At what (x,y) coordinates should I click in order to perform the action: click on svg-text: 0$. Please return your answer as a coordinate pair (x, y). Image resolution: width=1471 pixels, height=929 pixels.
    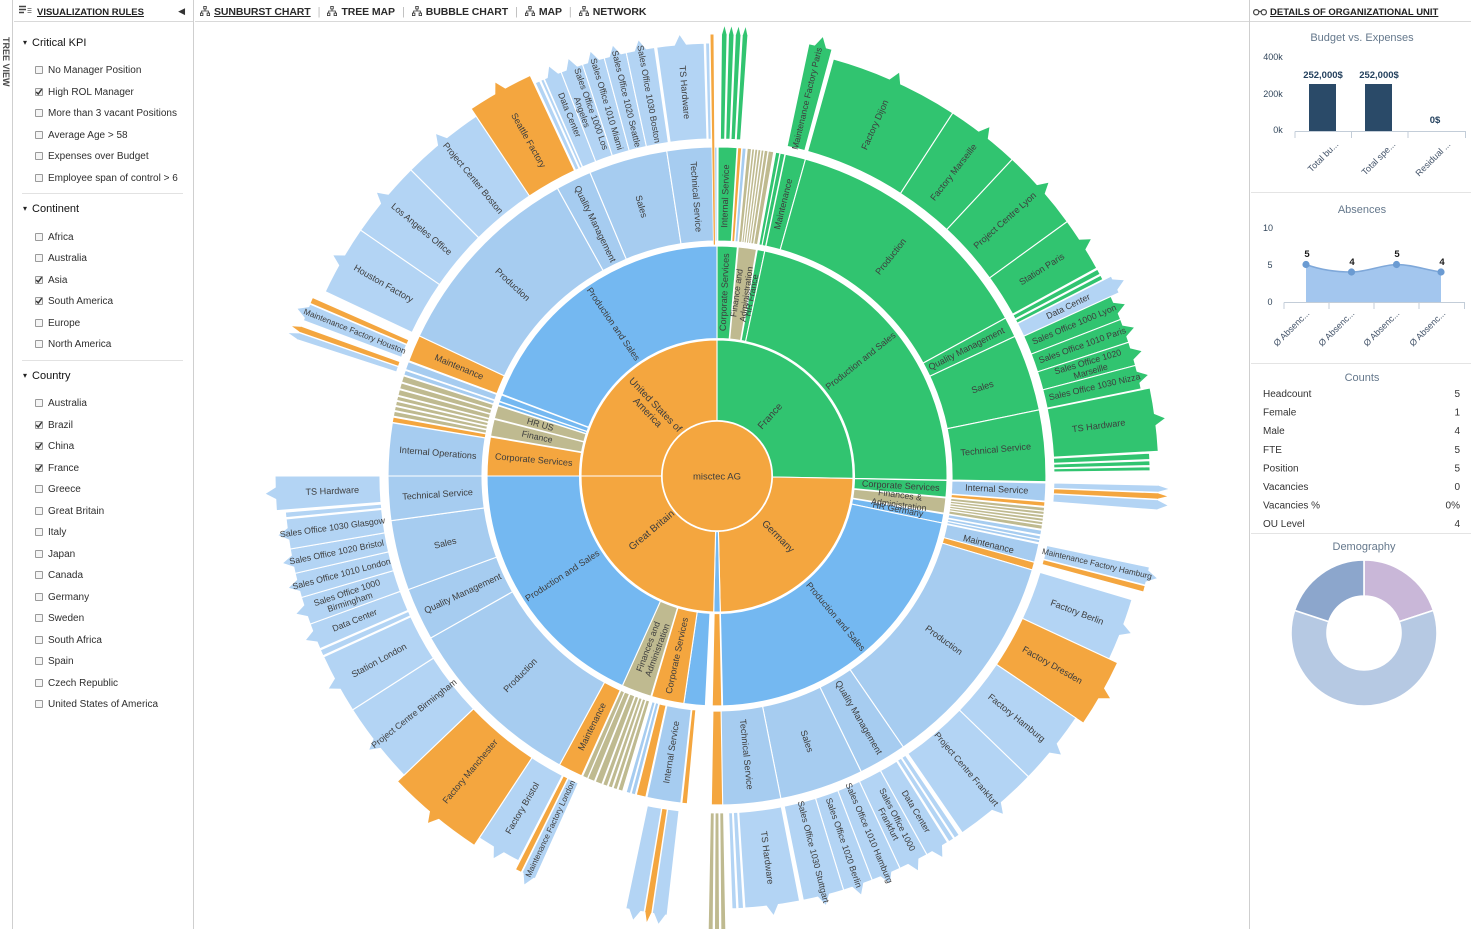
    Looking at the image, I should click on (1435, 120).